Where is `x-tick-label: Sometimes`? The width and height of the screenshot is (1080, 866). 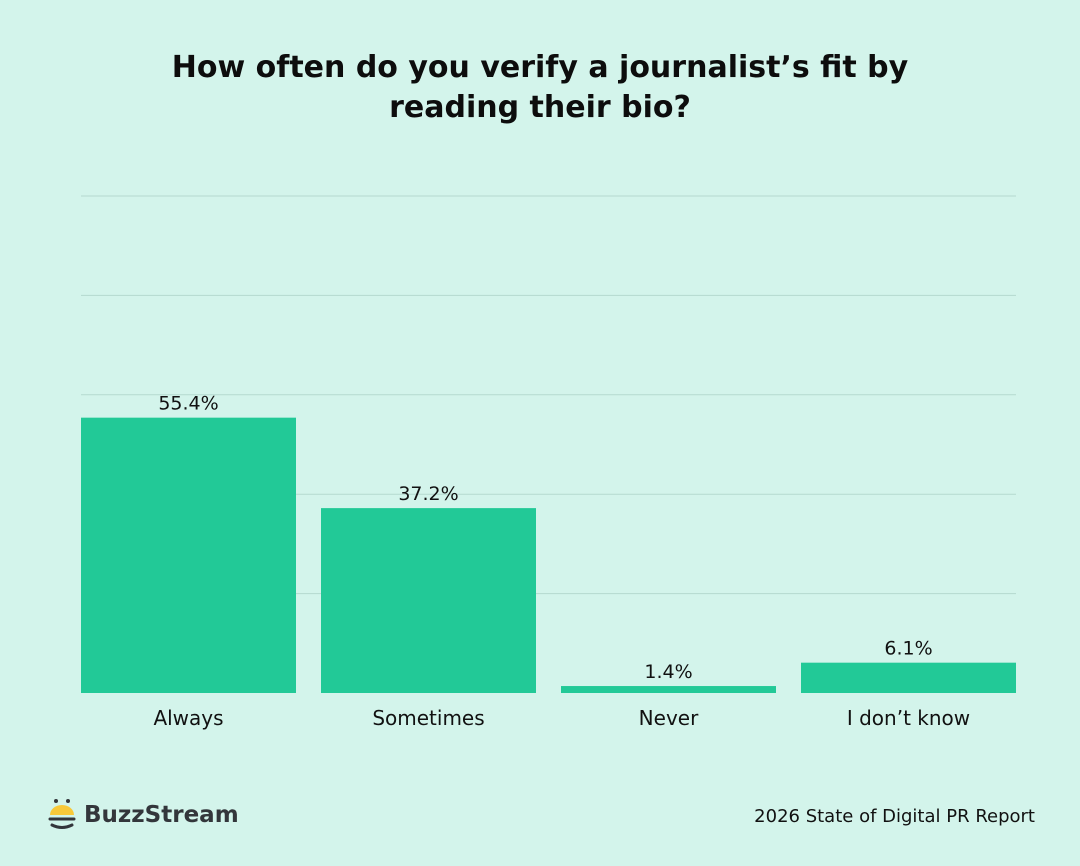 x-tick-label: Sometimes is located at coordinates (428, 718).